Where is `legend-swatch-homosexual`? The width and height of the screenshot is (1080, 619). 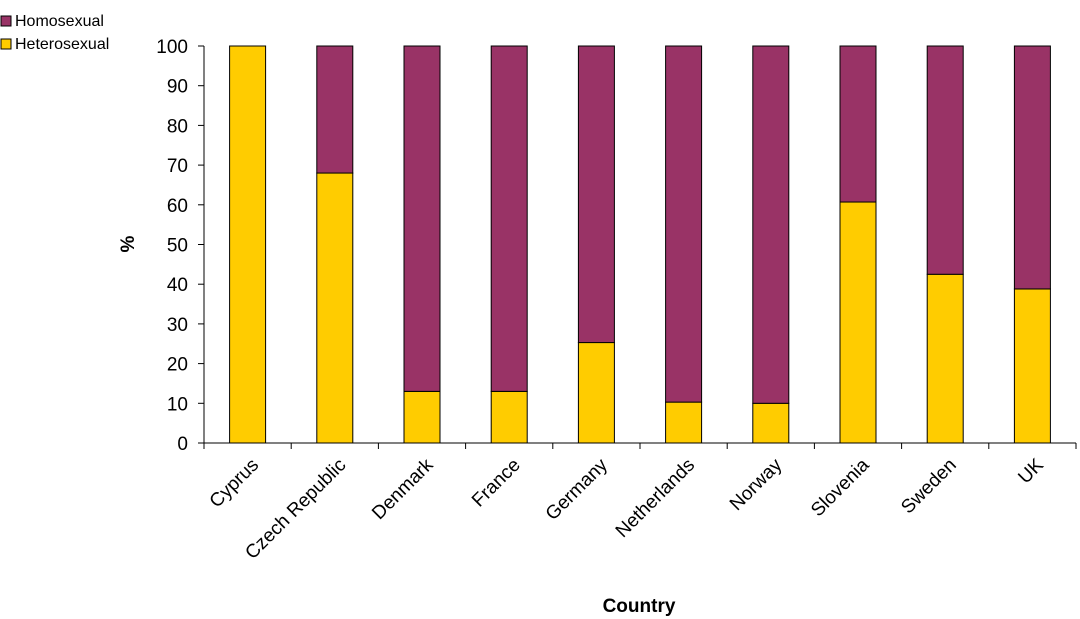 legend-swatch-homosexual is located at coordinates (6, 21).